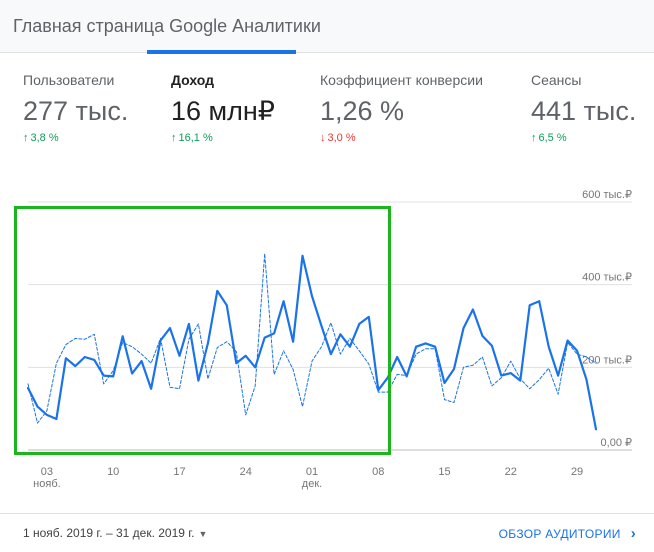 The image size is (654, 552). Describe the element at coordinates (203, 534) in the screenshot. I see `caret-down-icon: ▼` at that location.